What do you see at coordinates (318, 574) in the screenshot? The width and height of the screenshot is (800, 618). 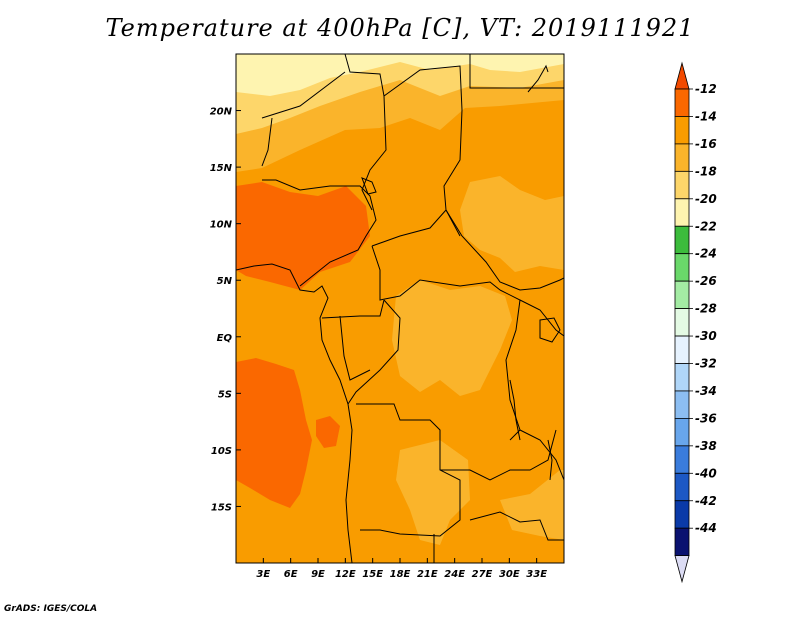 I see `x-tick-label: 9E` at bounding box center [318, 574].